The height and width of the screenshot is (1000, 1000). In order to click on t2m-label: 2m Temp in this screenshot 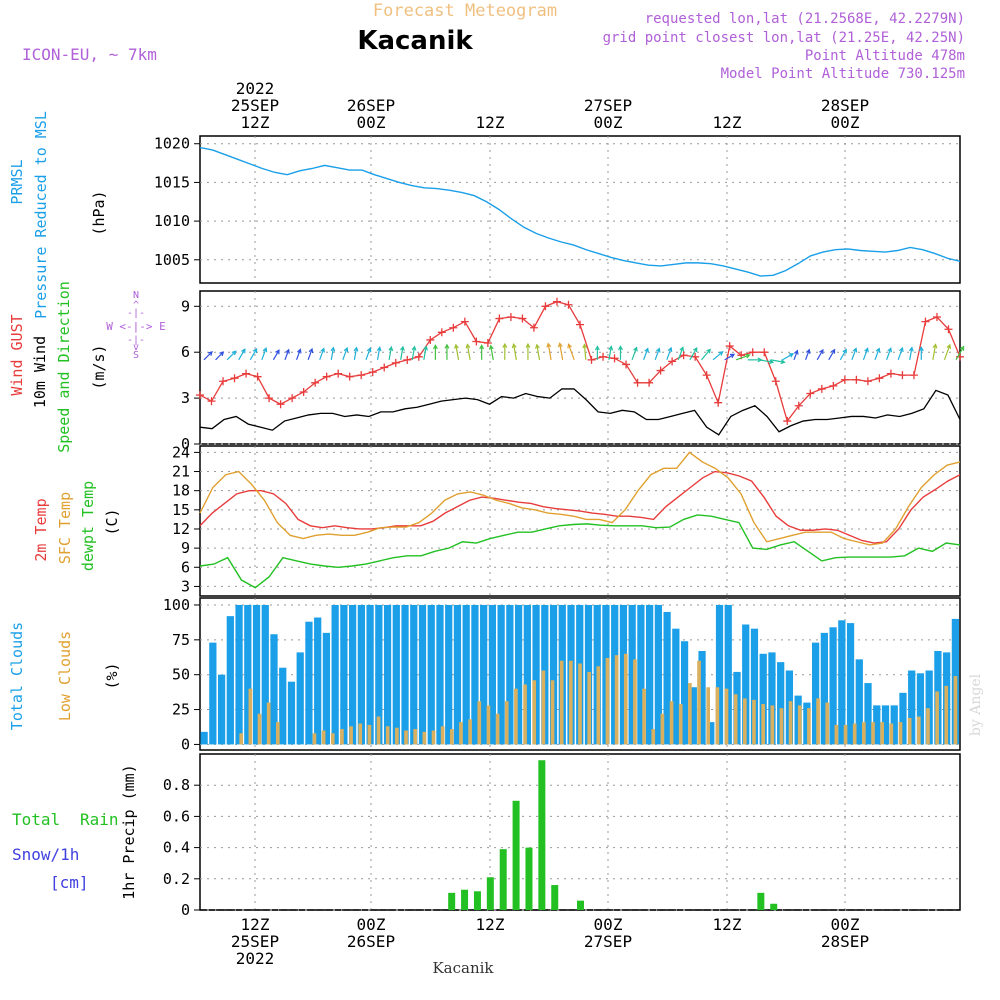, I will do `click(41, 529)`.